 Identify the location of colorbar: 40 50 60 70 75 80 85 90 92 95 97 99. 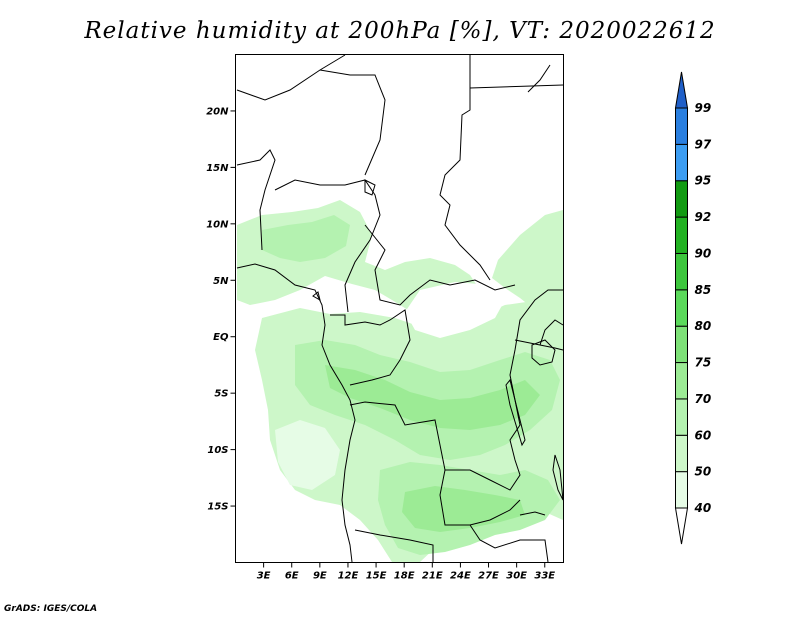
(693, 308).